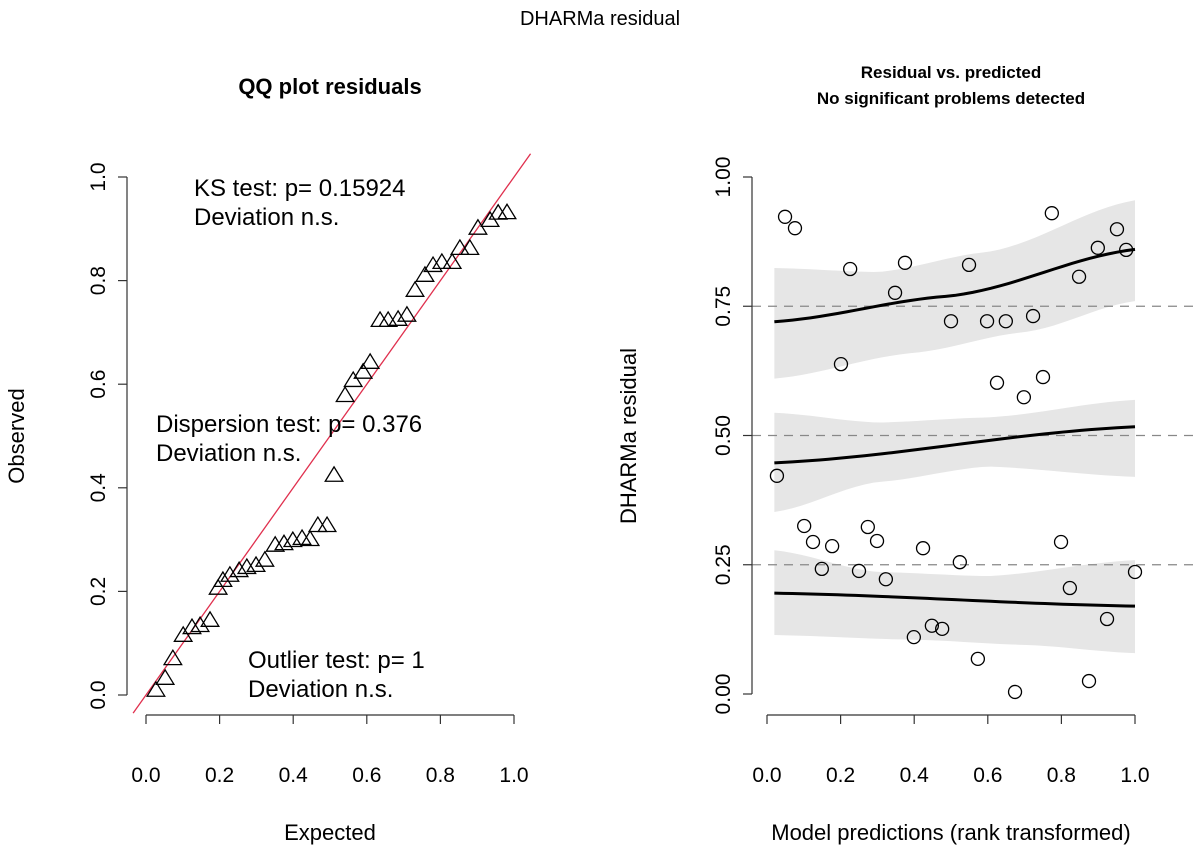 The image size is (1200, 854). I want to click on rv-x-axis-label: Model predictions (rank transformed), so click(950, 832).